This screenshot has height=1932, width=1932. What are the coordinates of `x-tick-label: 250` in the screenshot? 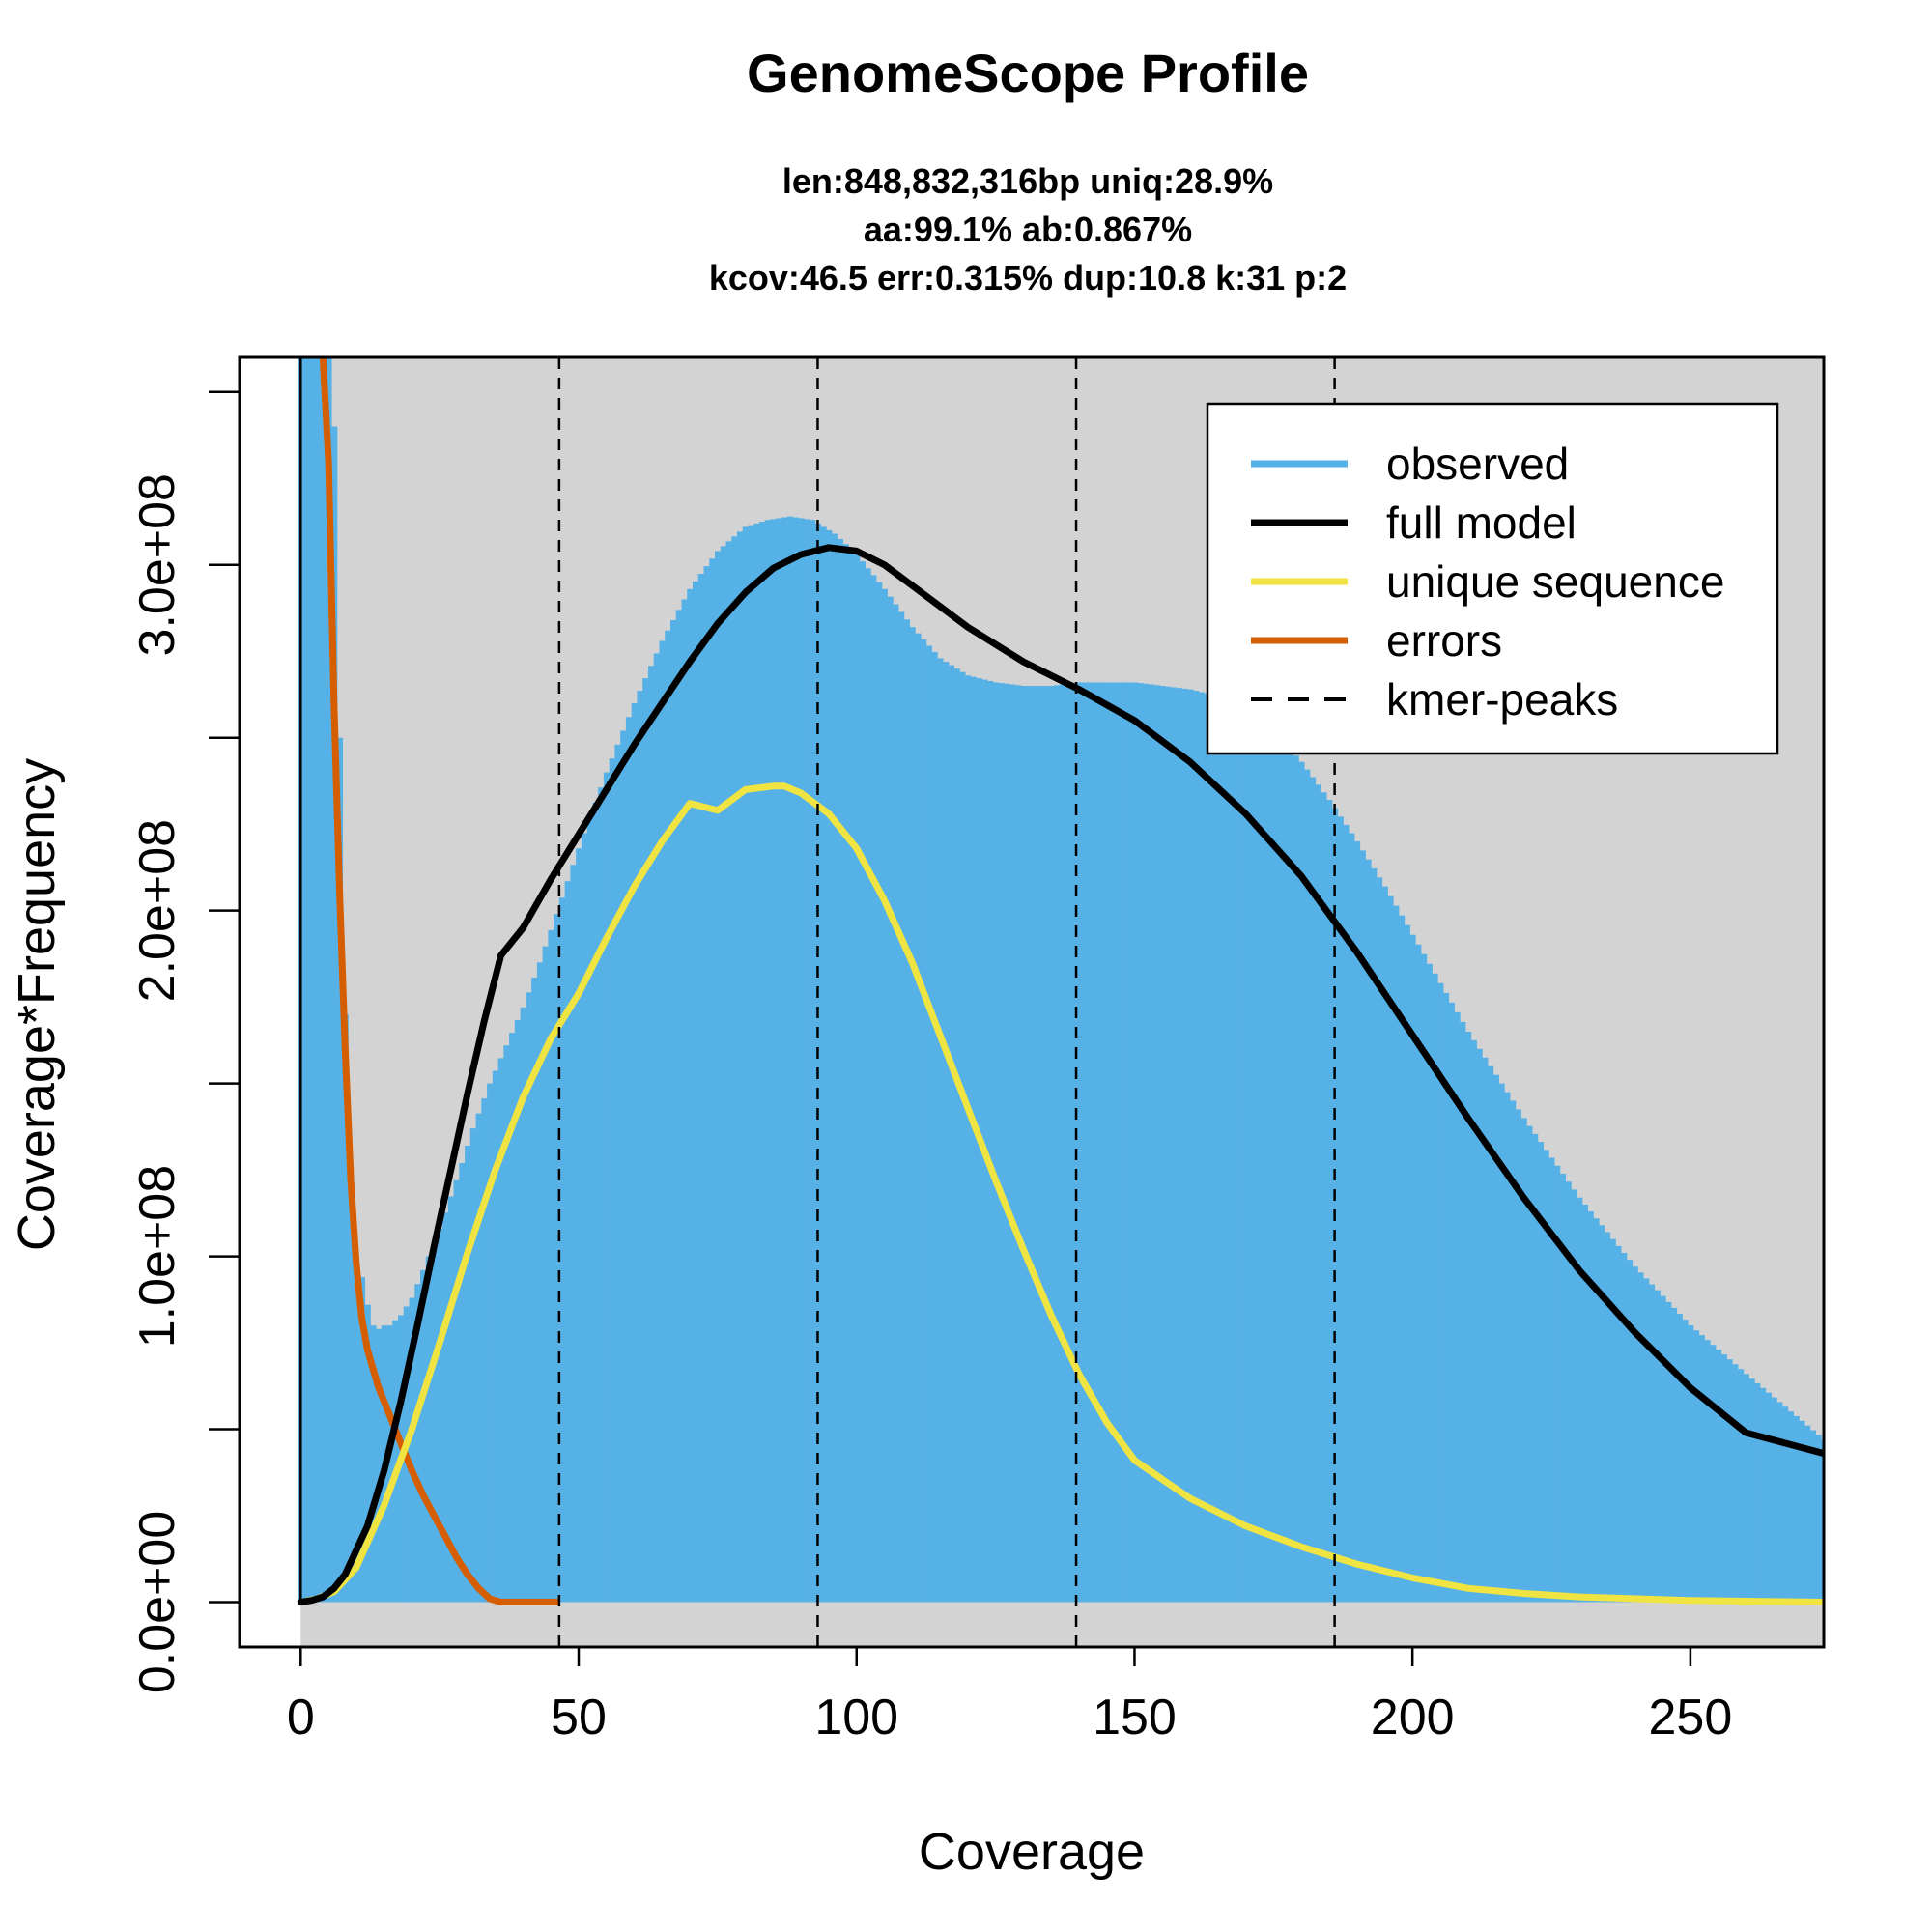 It's located at (1691, 1718).